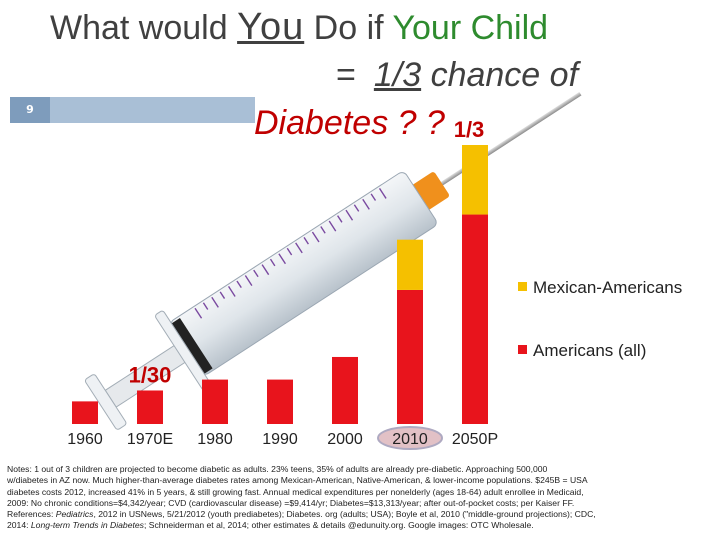 This screenshot has height=540, width=720. I want to click on slide-header-bar, so click(132, 110).